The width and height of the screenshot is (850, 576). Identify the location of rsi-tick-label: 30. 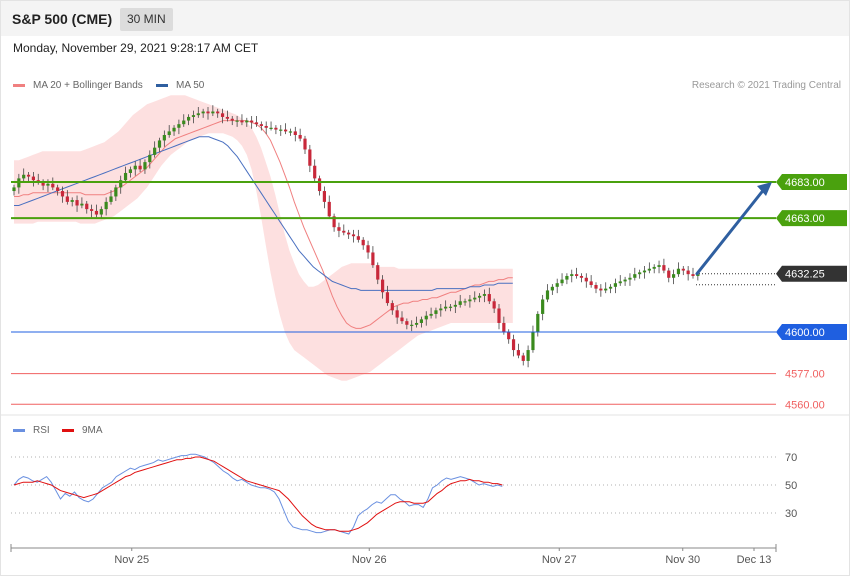
(791, 514).